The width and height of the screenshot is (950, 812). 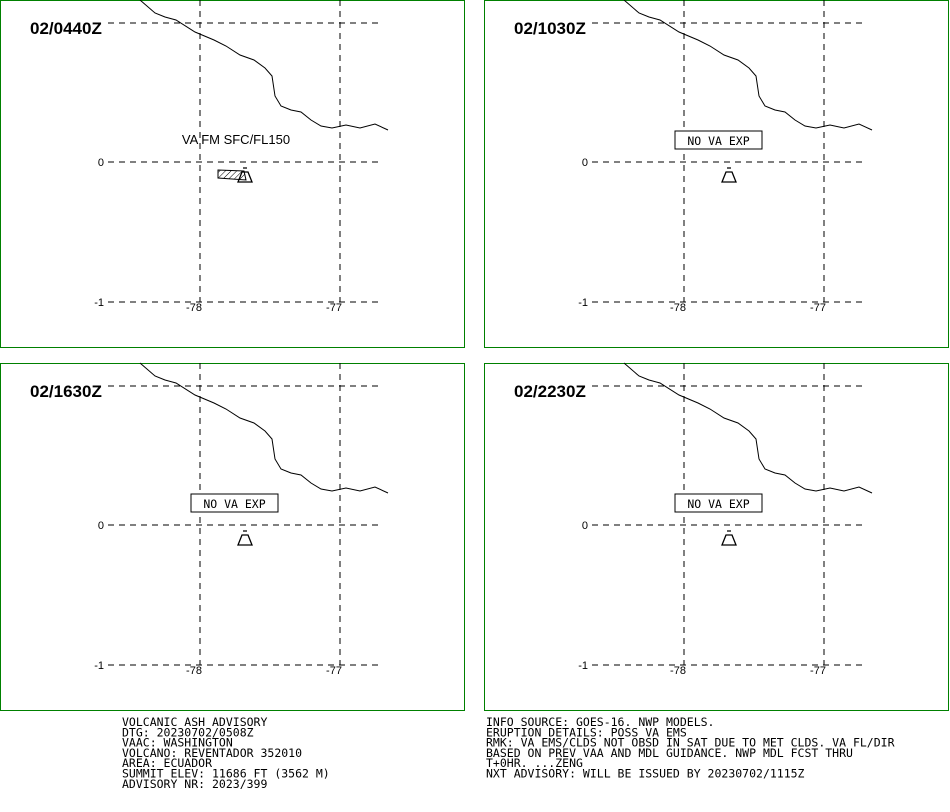 I want to click on advisory-line: VOLCANIC ASH ADVISORY, so click(x=194, y=722).